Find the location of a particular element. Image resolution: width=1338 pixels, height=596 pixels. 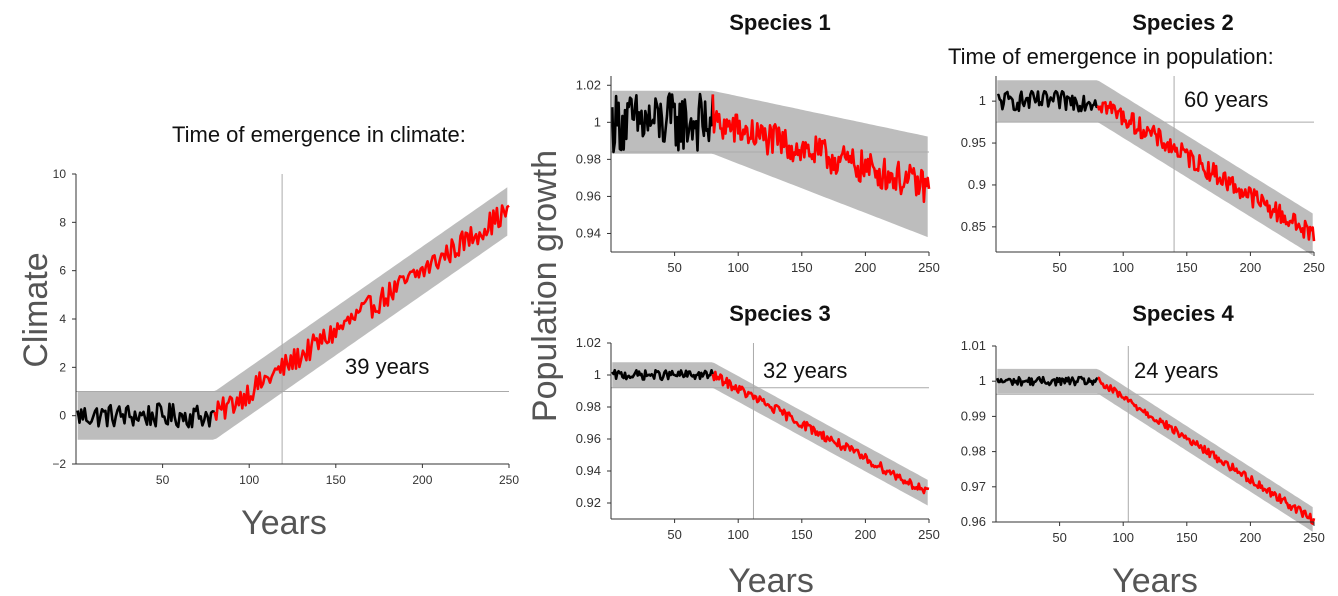

species-2-title: Species 2 is located at coordinates (1183, 22).